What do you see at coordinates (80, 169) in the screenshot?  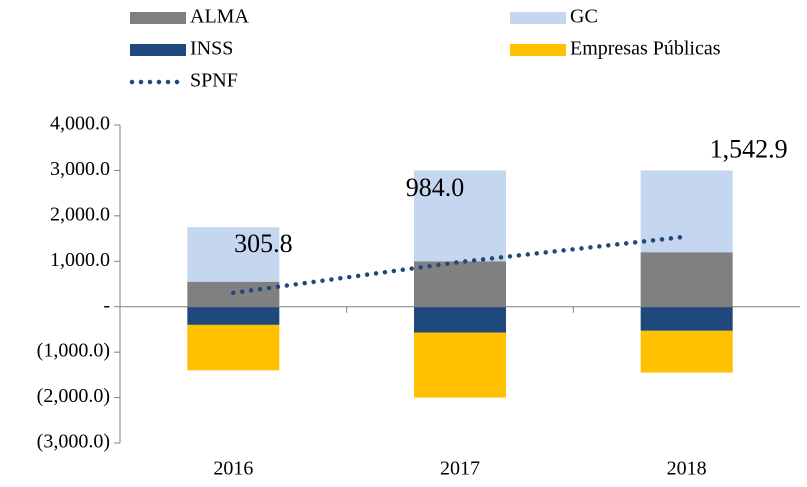 I see `y-tick-label: 3,000.0` at bounding box center [80, 169].